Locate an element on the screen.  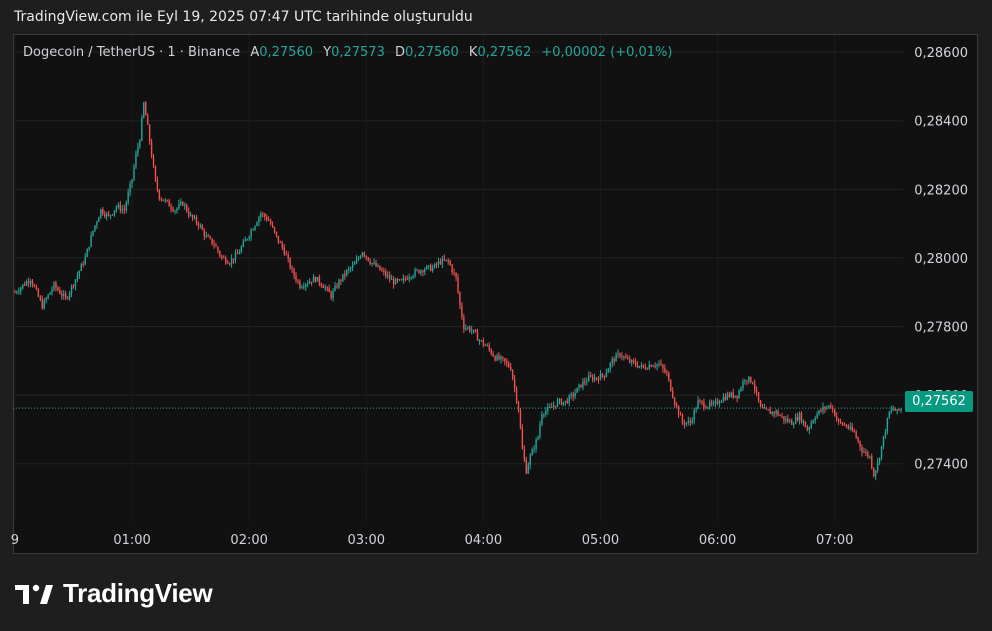
x-tick-label: 9 is located at coordinates (15, 540).